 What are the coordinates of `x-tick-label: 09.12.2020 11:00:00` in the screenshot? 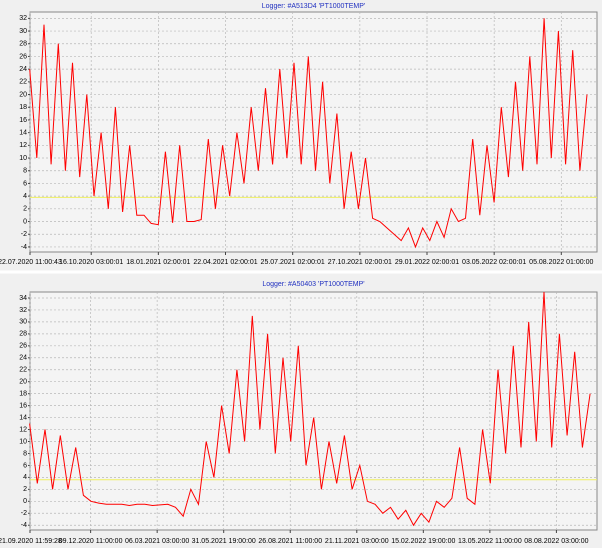 It's located at (91, 541).